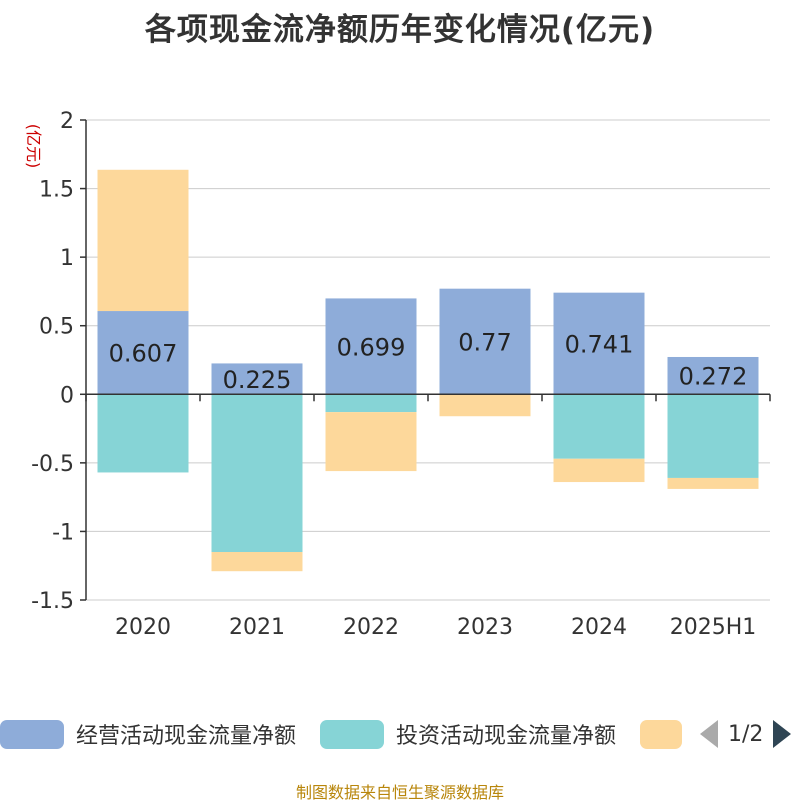 The height and width of the screenshot is (803, 800). What do you see at coordinates (32, 734) in the screenshot?
I see `legend-swatch-operating` at bounding box center [32, 734].